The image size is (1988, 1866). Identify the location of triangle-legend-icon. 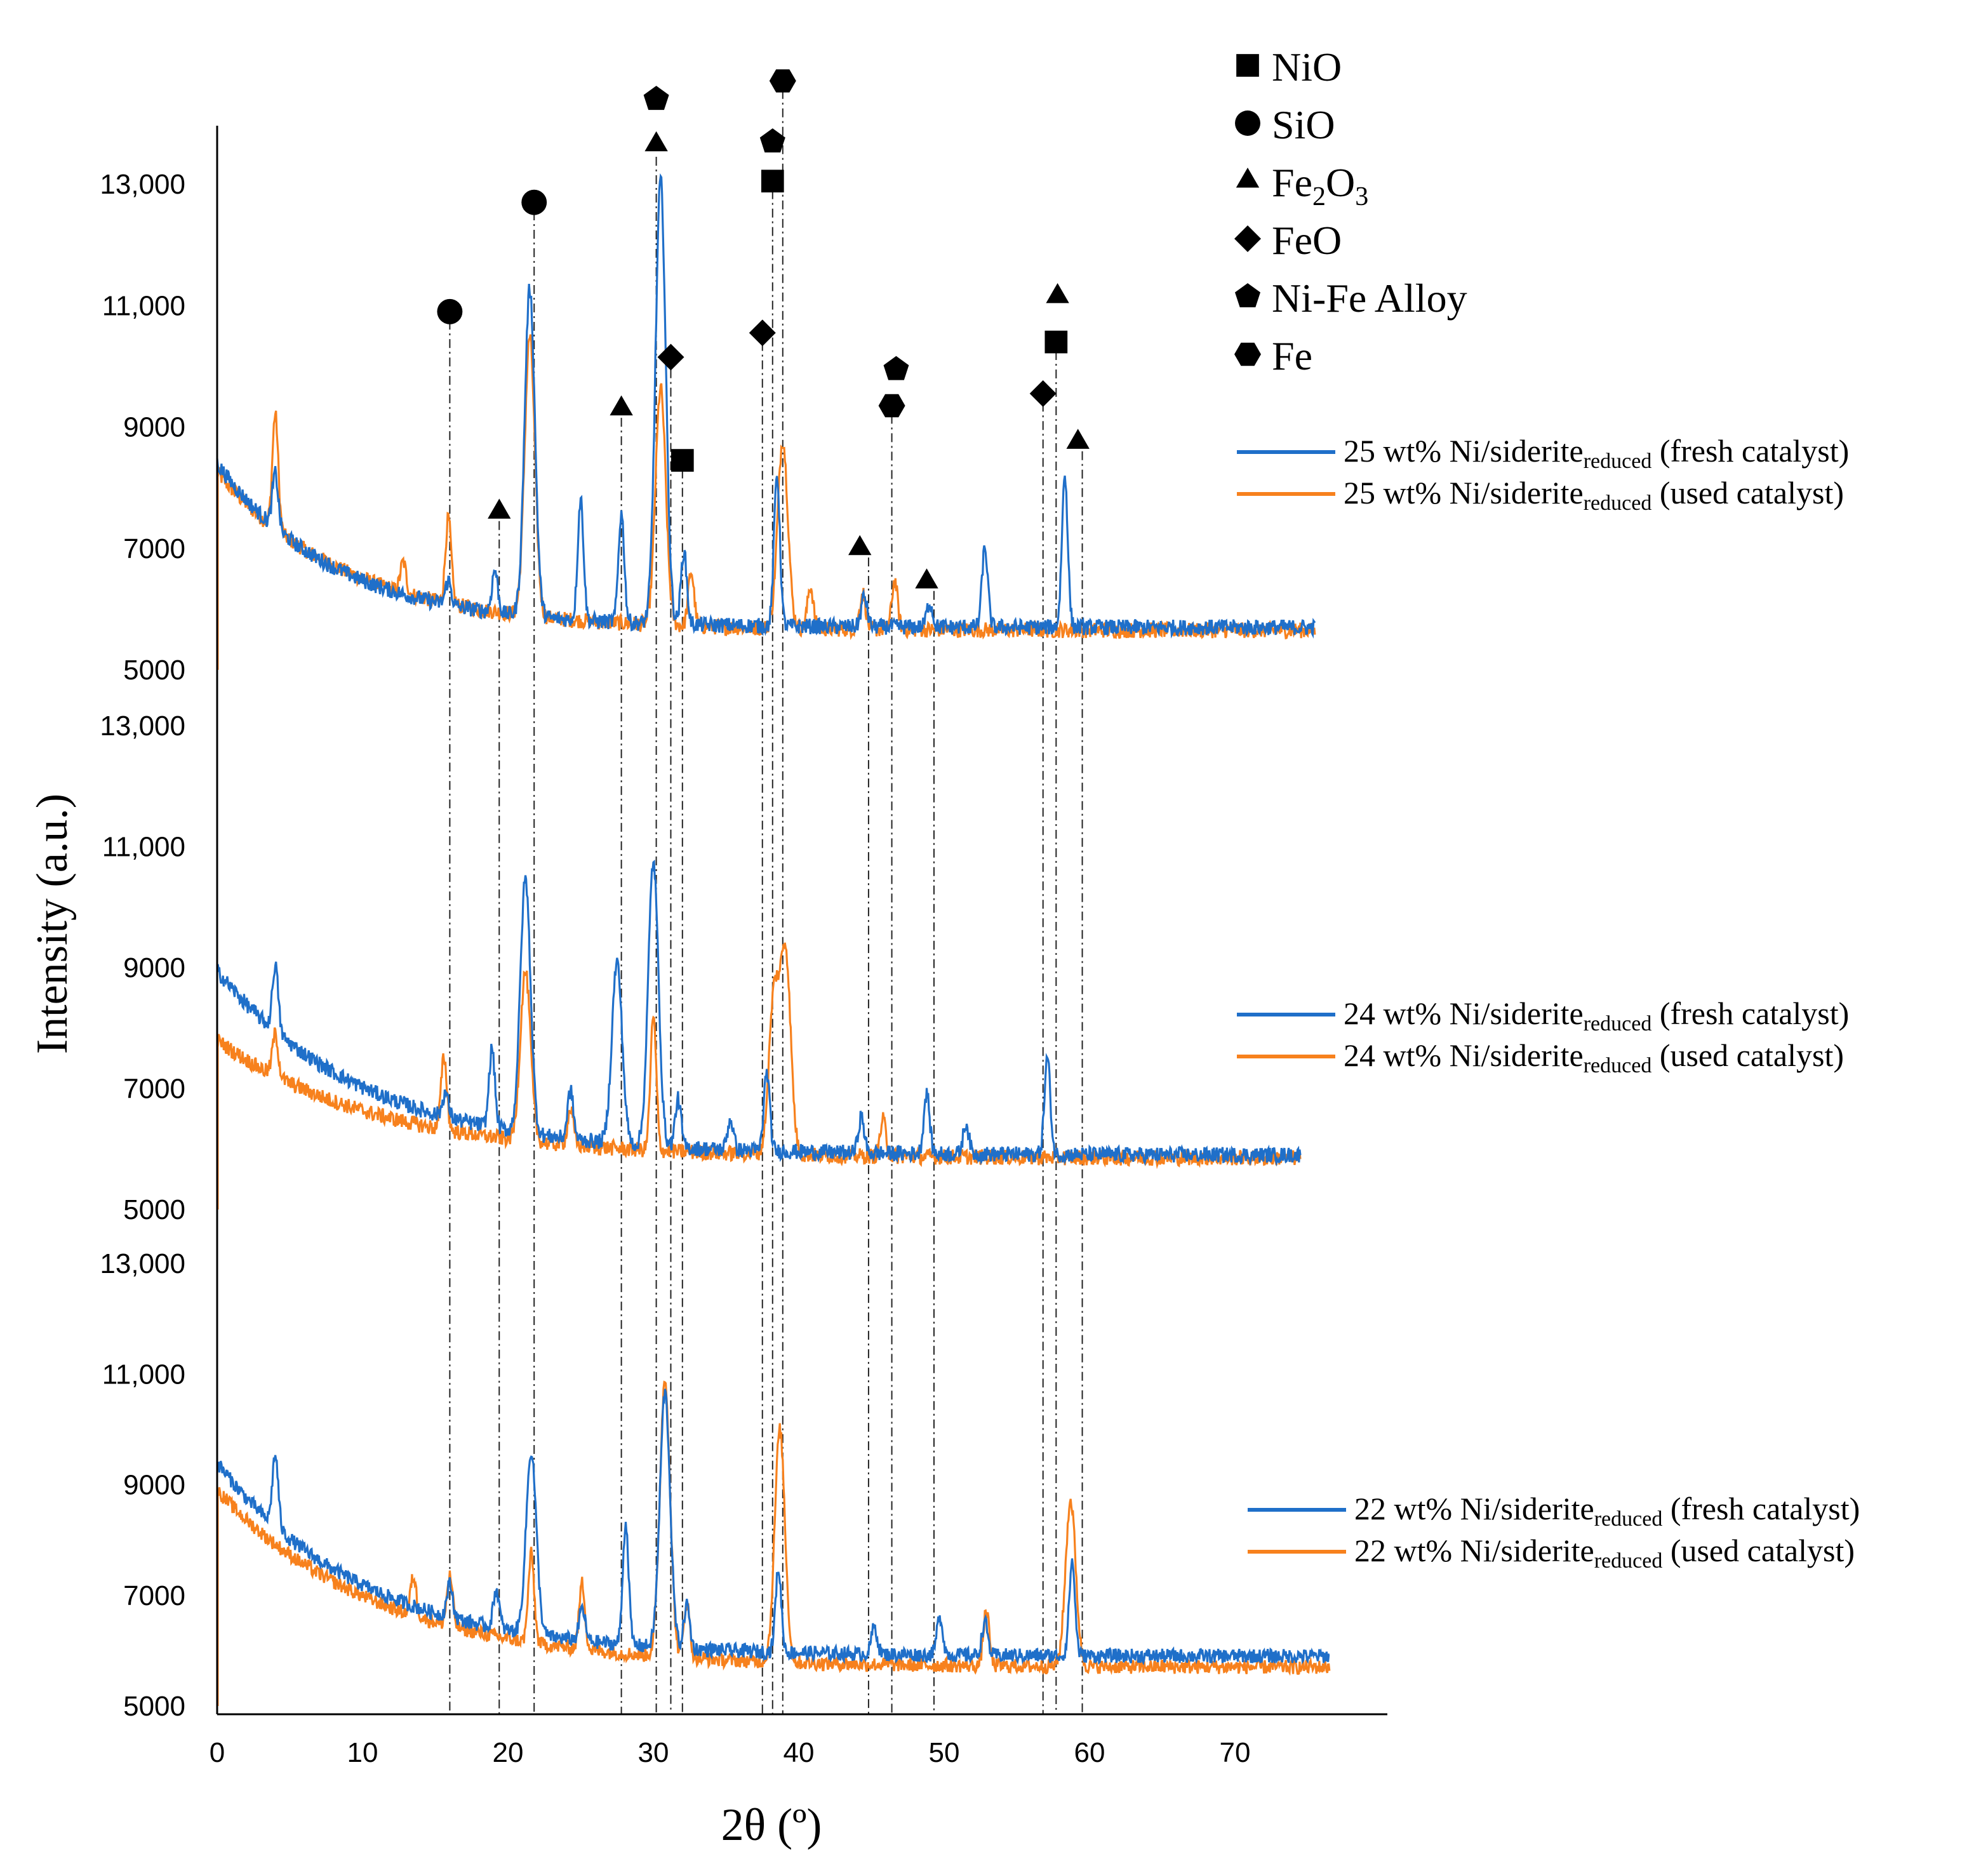
(1248, 178).